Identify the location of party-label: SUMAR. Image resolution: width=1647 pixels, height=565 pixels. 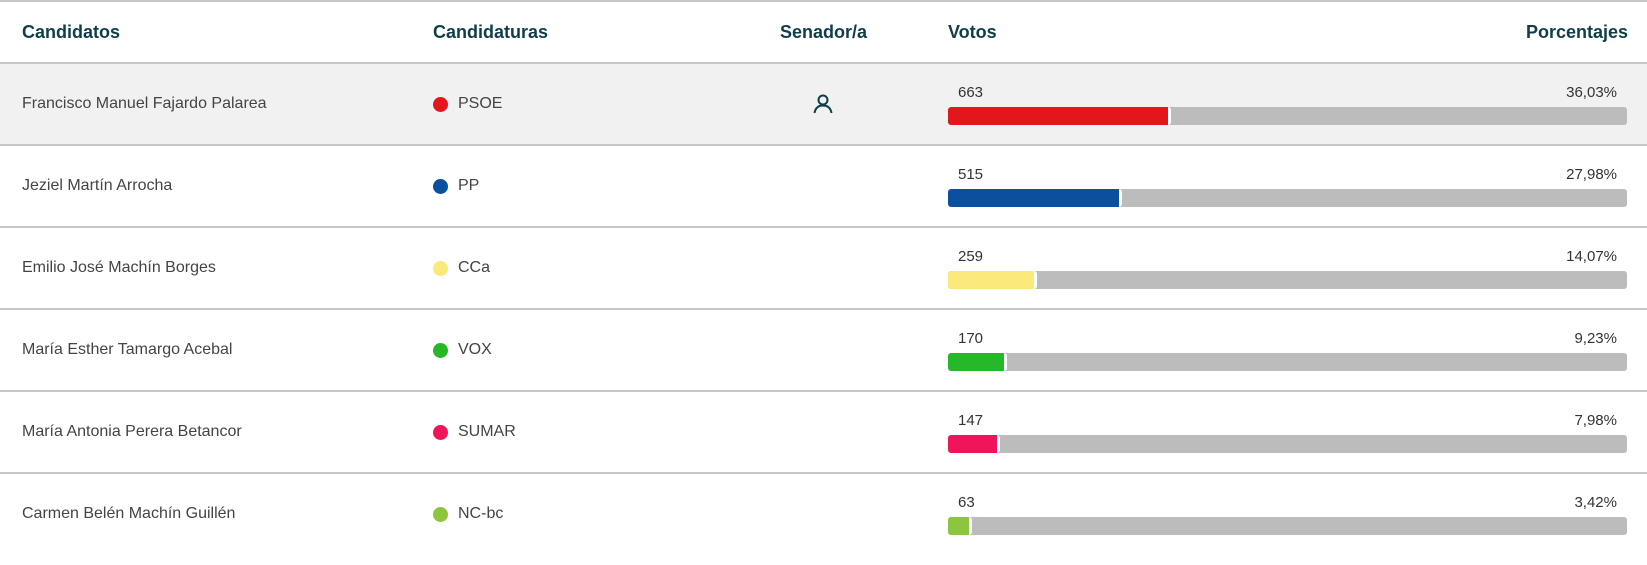
(487, 431).